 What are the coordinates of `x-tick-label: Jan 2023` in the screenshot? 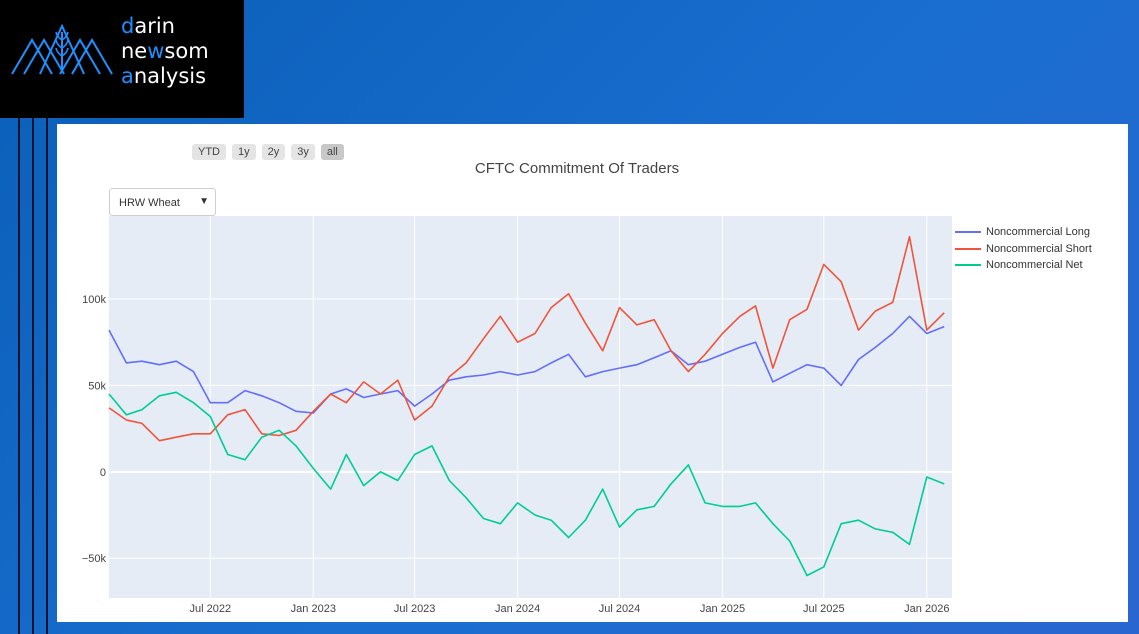 It's located at (313, 609).